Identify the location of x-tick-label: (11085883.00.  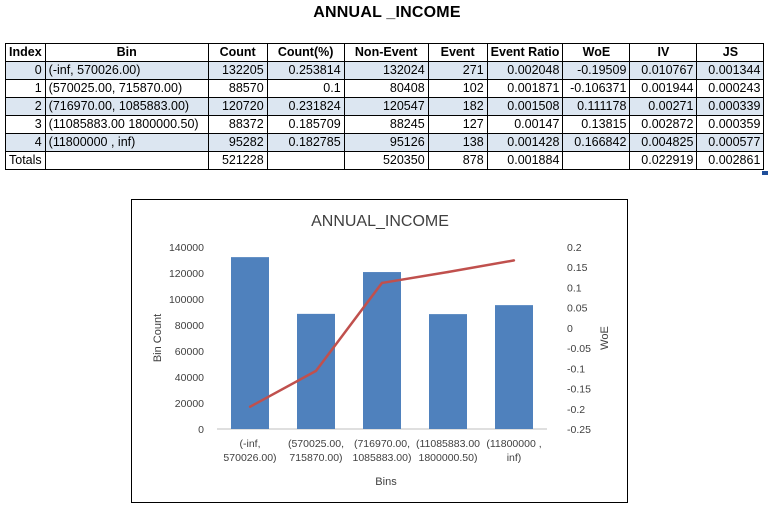
(448, 444).